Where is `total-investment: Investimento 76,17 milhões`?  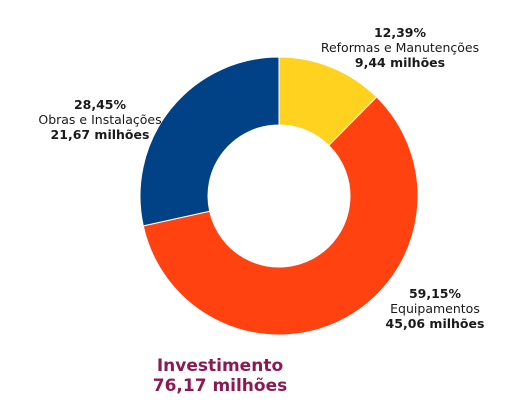
total-investment: Investimento 76,17 milhões is located at coordinates (220, 376).